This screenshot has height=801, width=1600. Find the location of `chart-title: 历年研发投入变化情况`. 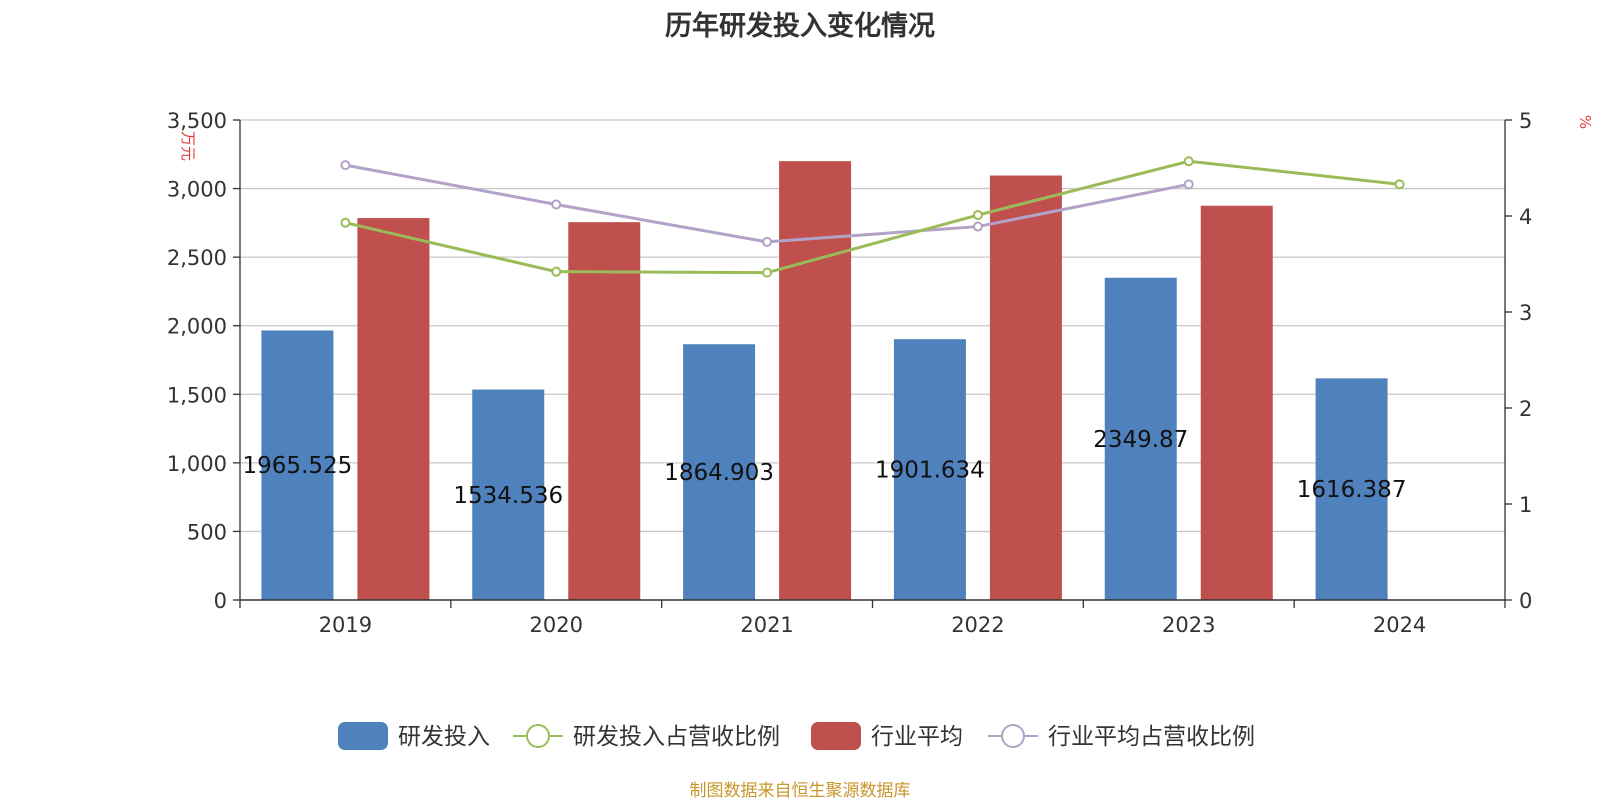

chart-title: 历年研发投入变化情况 is located at coordinates (800, 26).